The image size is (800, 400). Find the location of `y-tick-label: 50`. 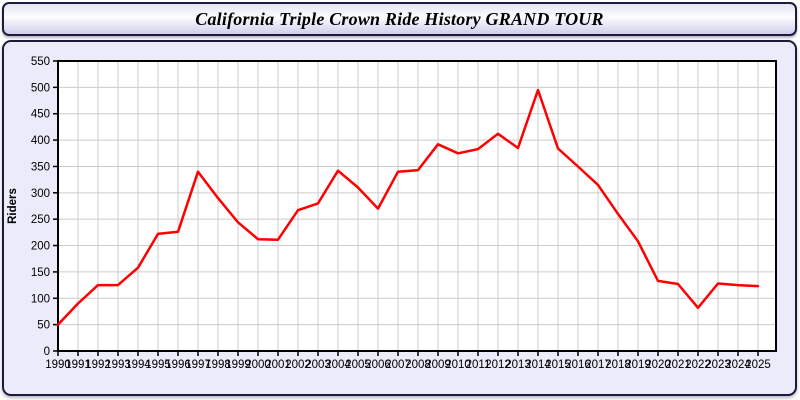

y-tick-label: 50 is located at coordinates (43, 326).